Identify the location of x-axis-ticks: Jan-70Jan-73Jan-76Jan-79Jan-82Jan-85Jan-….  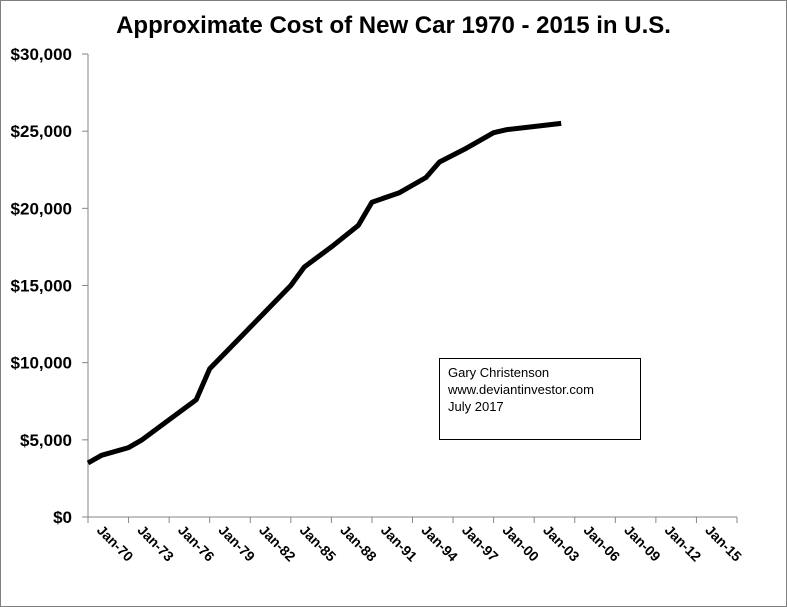
(416, 541).